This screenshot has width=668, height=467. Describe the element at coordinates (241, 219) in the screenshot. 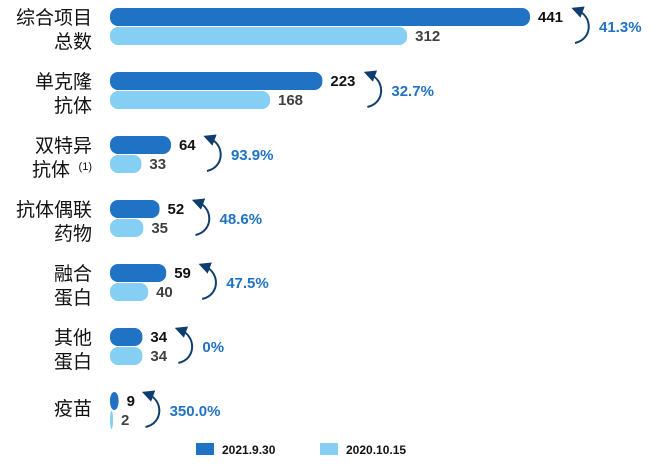

I see `growth-label: 48.6%` at that location.